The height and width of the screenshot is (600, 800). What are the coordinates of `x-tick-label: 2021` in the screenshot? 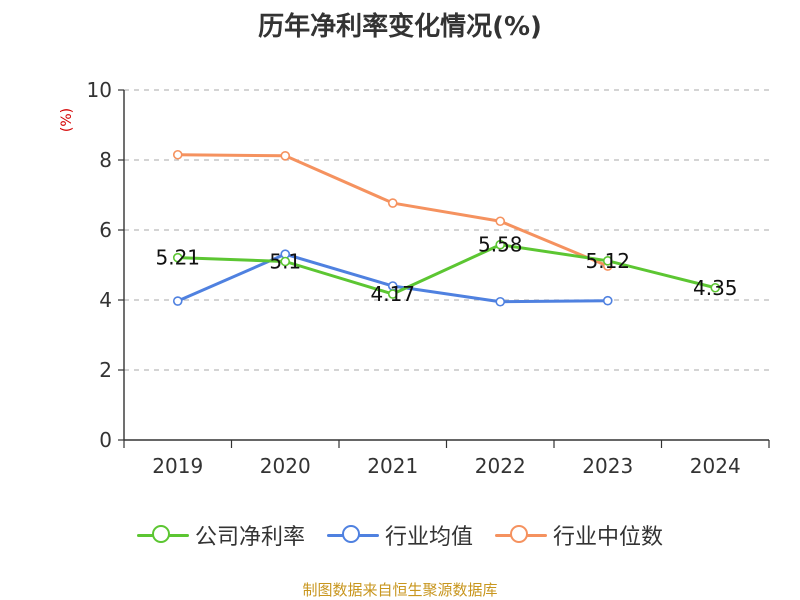 It's located at (392, 466).